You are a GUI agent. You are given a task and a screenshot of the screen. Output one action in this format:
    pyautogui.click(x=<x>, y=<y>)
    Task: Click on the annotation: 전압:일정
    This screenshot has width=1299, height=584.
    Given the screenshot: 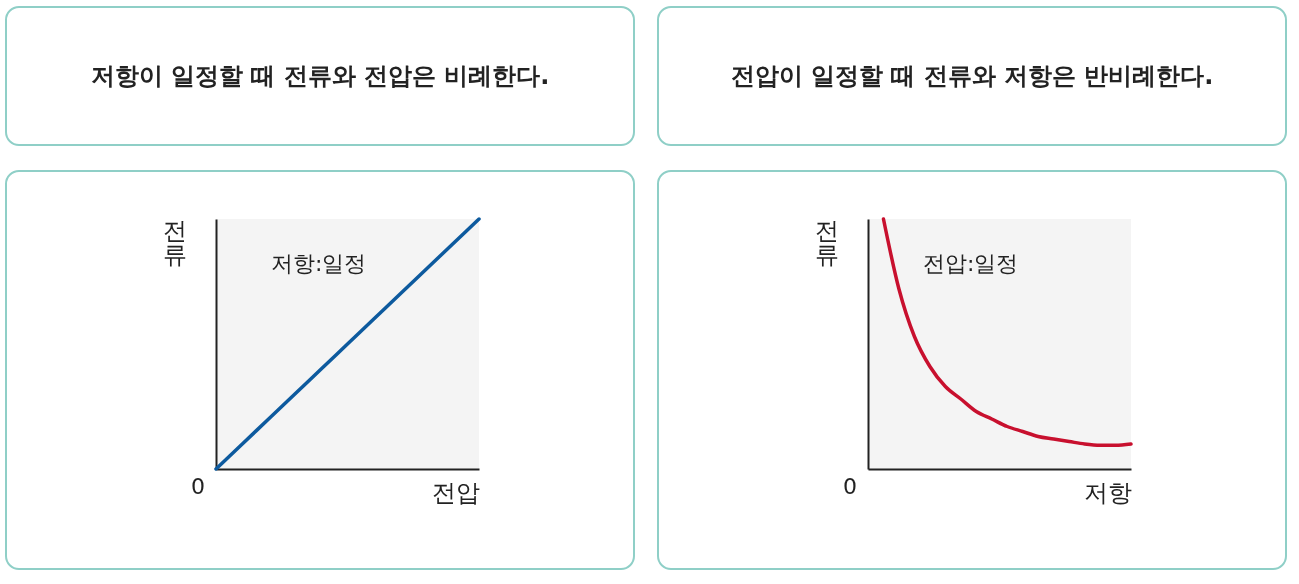 What is the action you would take?
    pyautogui.click(x=971, y=263)
    